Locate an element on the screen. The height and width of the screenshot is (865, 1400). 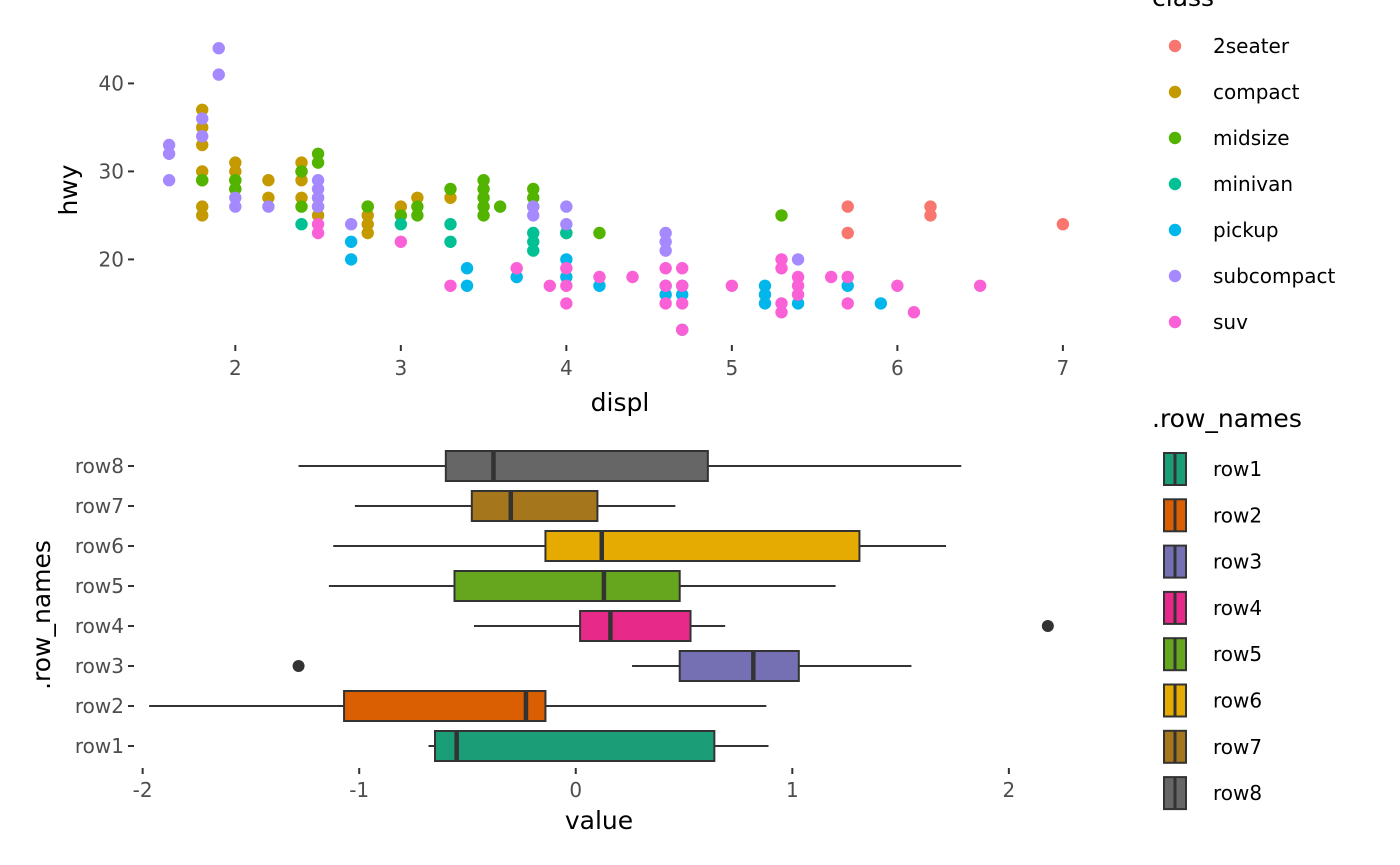
boxplot-x-tick-label: 1 is located at coordinates (792, 790).